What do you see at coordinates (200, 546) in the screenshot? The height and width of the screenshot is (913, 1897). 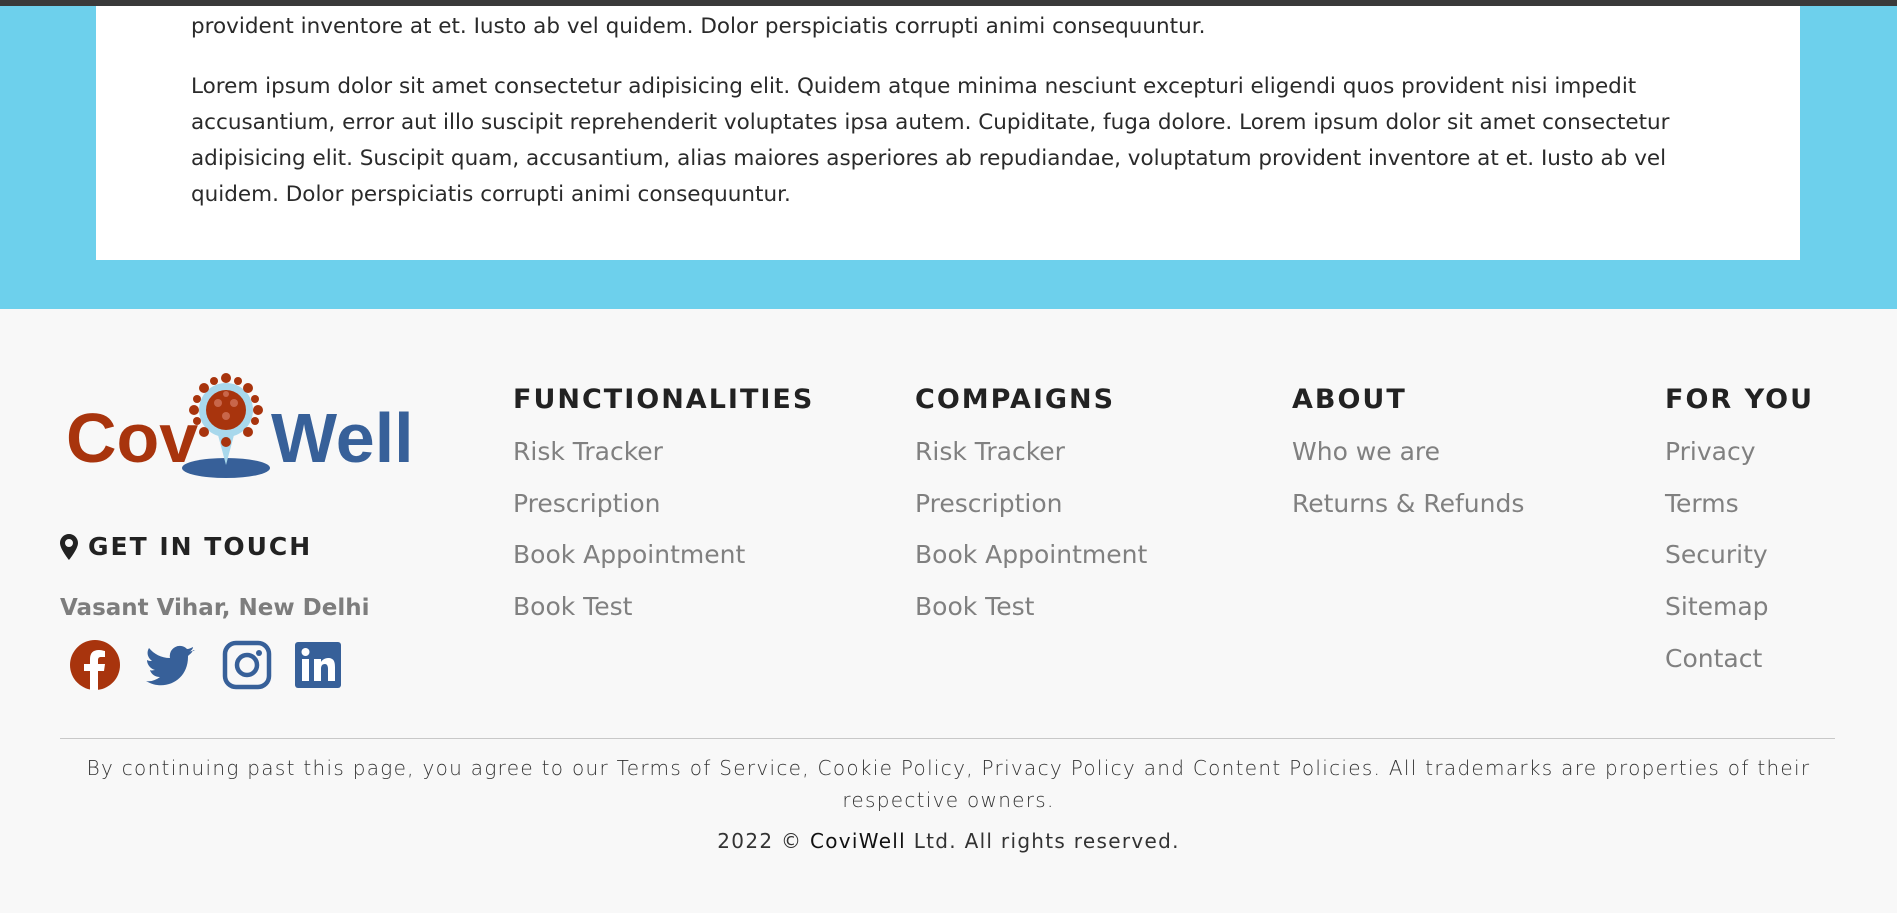 I see `get-in-touch-label: GET IN TOUCH` at bounding box center [200, 546].